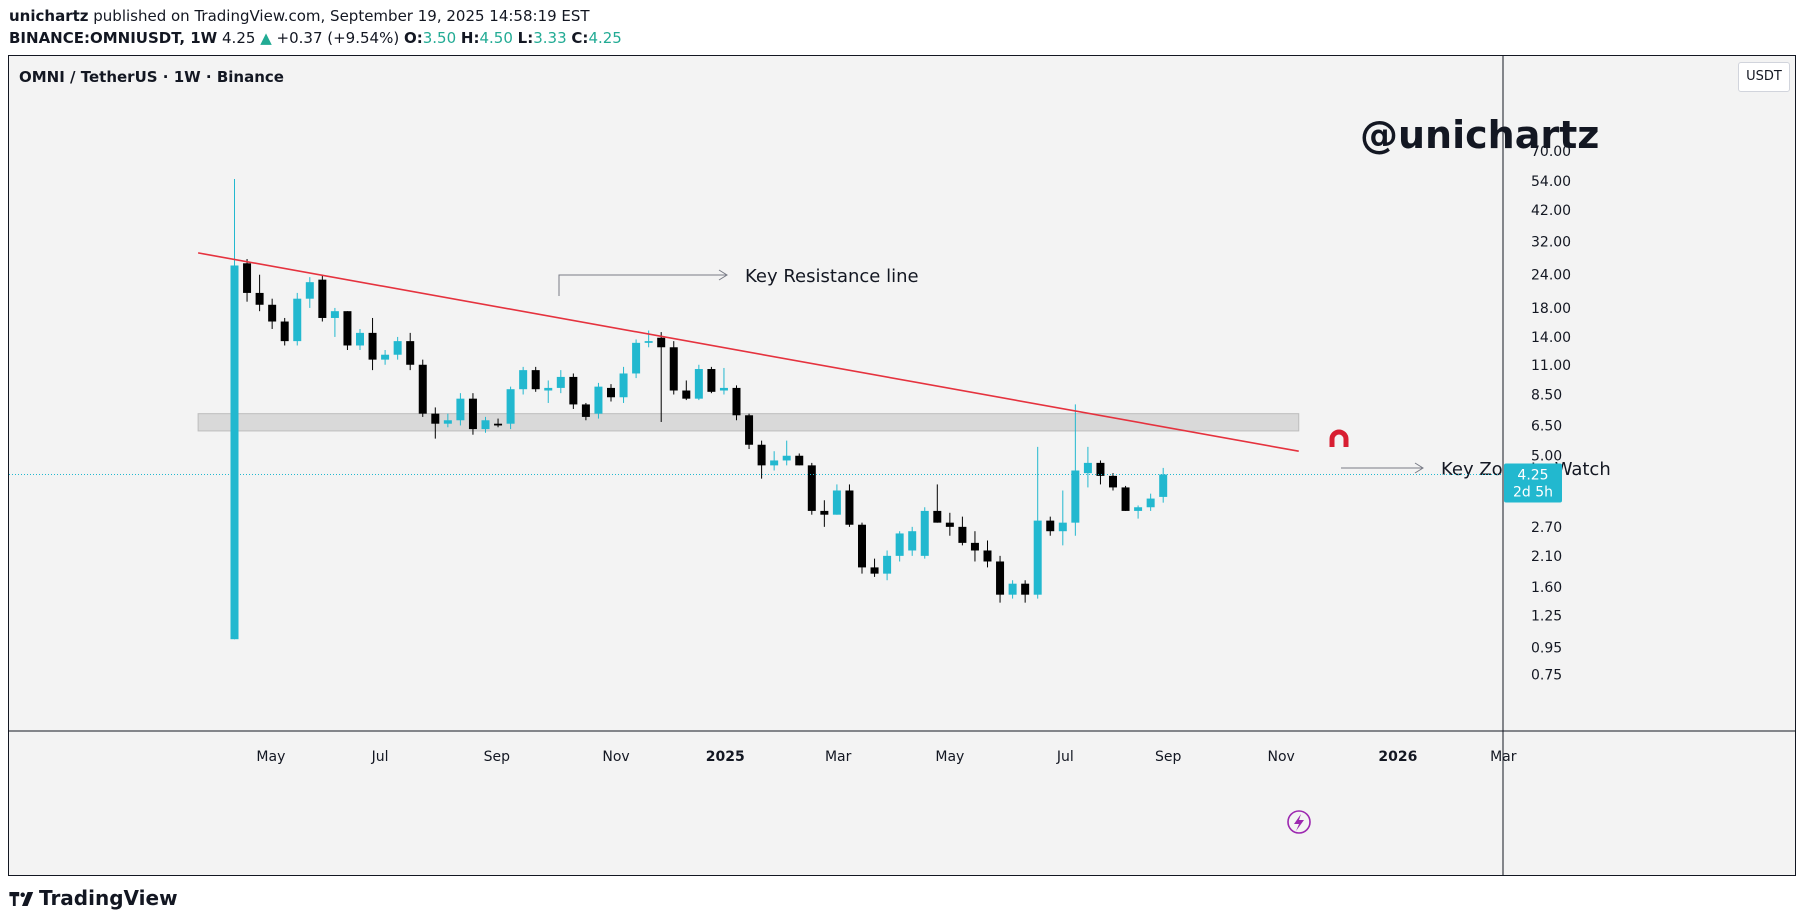  I want to click on x-tick-label: Jul, so click(1065, 757).